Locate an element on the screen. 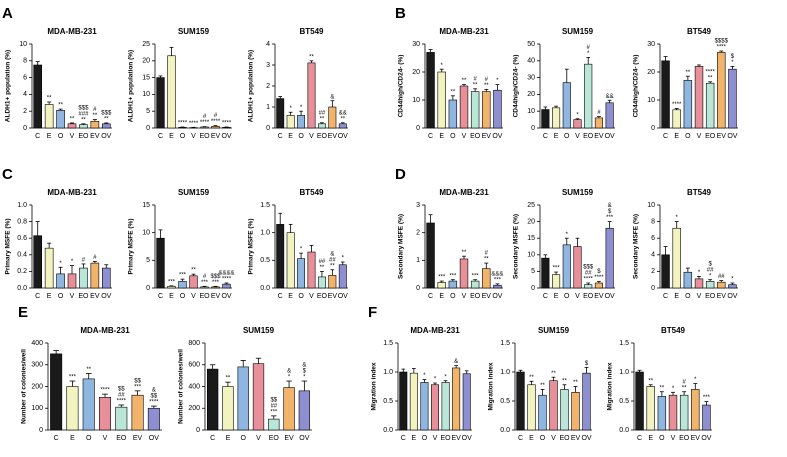 The image size is (787, 457). significance-label: & is located at coordinates (289, 372).